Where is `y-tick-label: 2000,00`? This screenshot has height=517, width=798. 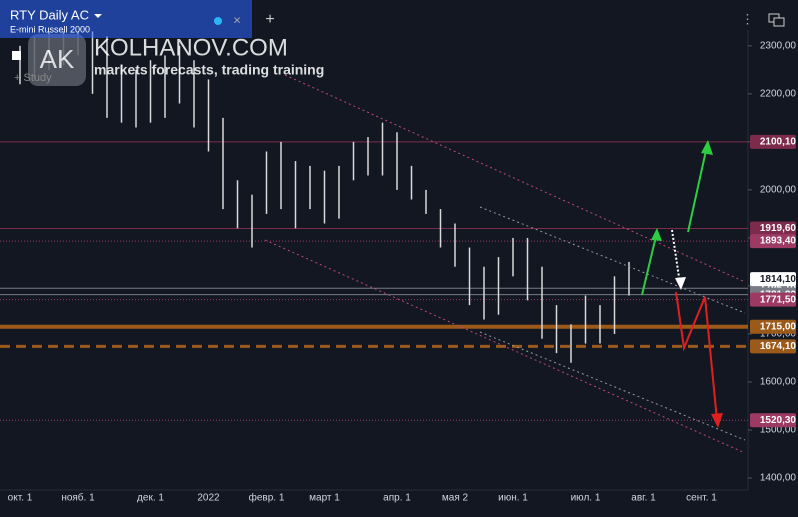
y-tick-label: 2000,00 is located at coordinates (778, 190).